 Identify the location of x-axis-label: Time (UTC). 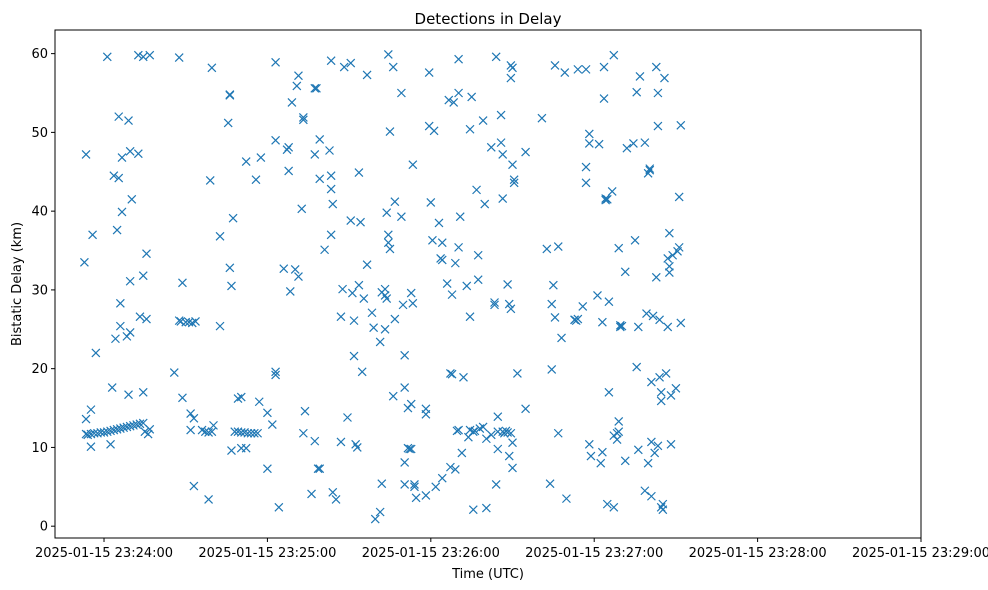
(487, 574).